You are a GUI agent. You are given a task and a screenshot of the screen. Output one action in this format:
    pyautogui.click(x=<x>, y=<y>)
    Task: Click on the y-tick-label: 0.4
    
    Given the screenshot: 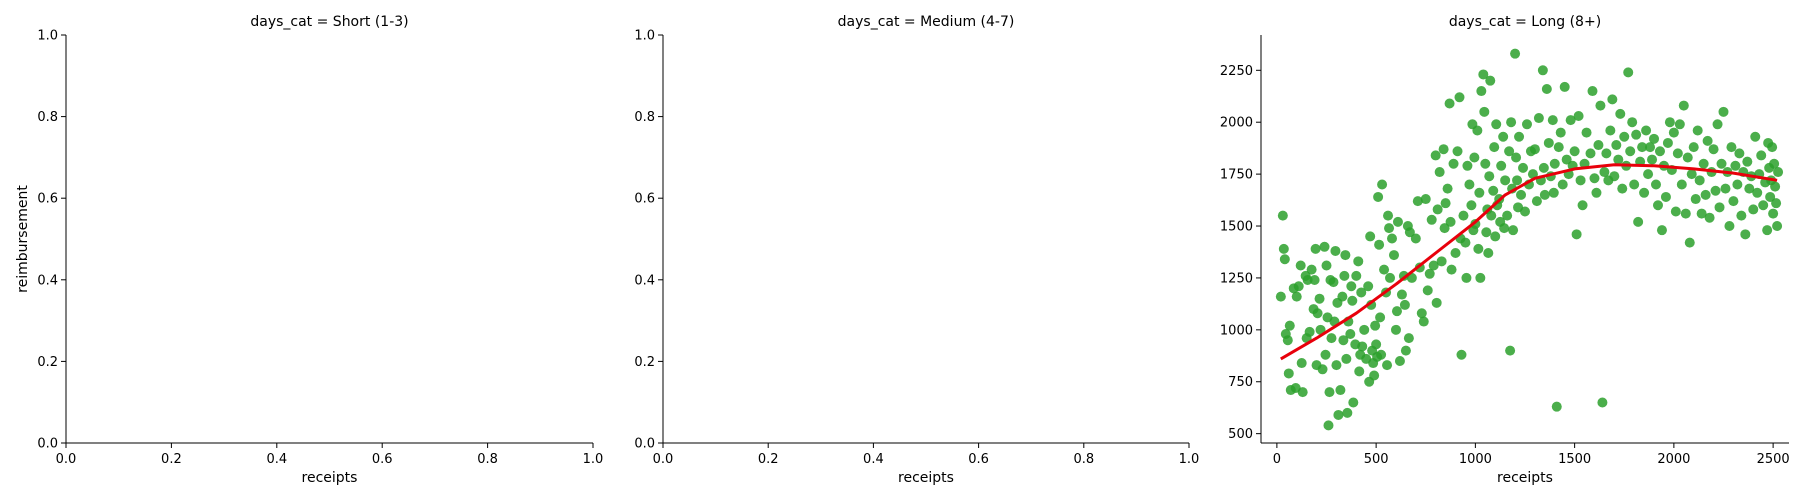 What is the action you would take?
    pyautogui.click(x=644, y=280)
    